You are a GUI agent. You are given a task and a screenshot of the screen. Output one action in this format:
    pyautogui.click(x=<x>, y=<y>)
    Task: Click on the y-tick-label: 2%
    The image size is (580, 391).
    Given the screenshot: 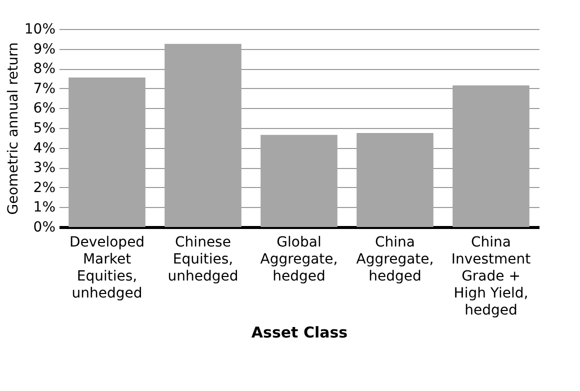 What is the action you would take?
    pyautogui.click(x=44, y=188)
    